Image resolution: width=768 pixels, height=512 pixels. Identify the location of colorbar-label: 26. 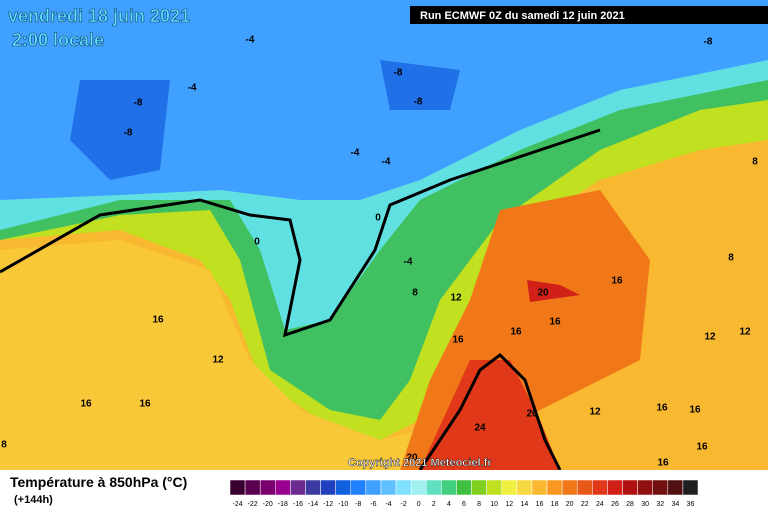
(615, 504).